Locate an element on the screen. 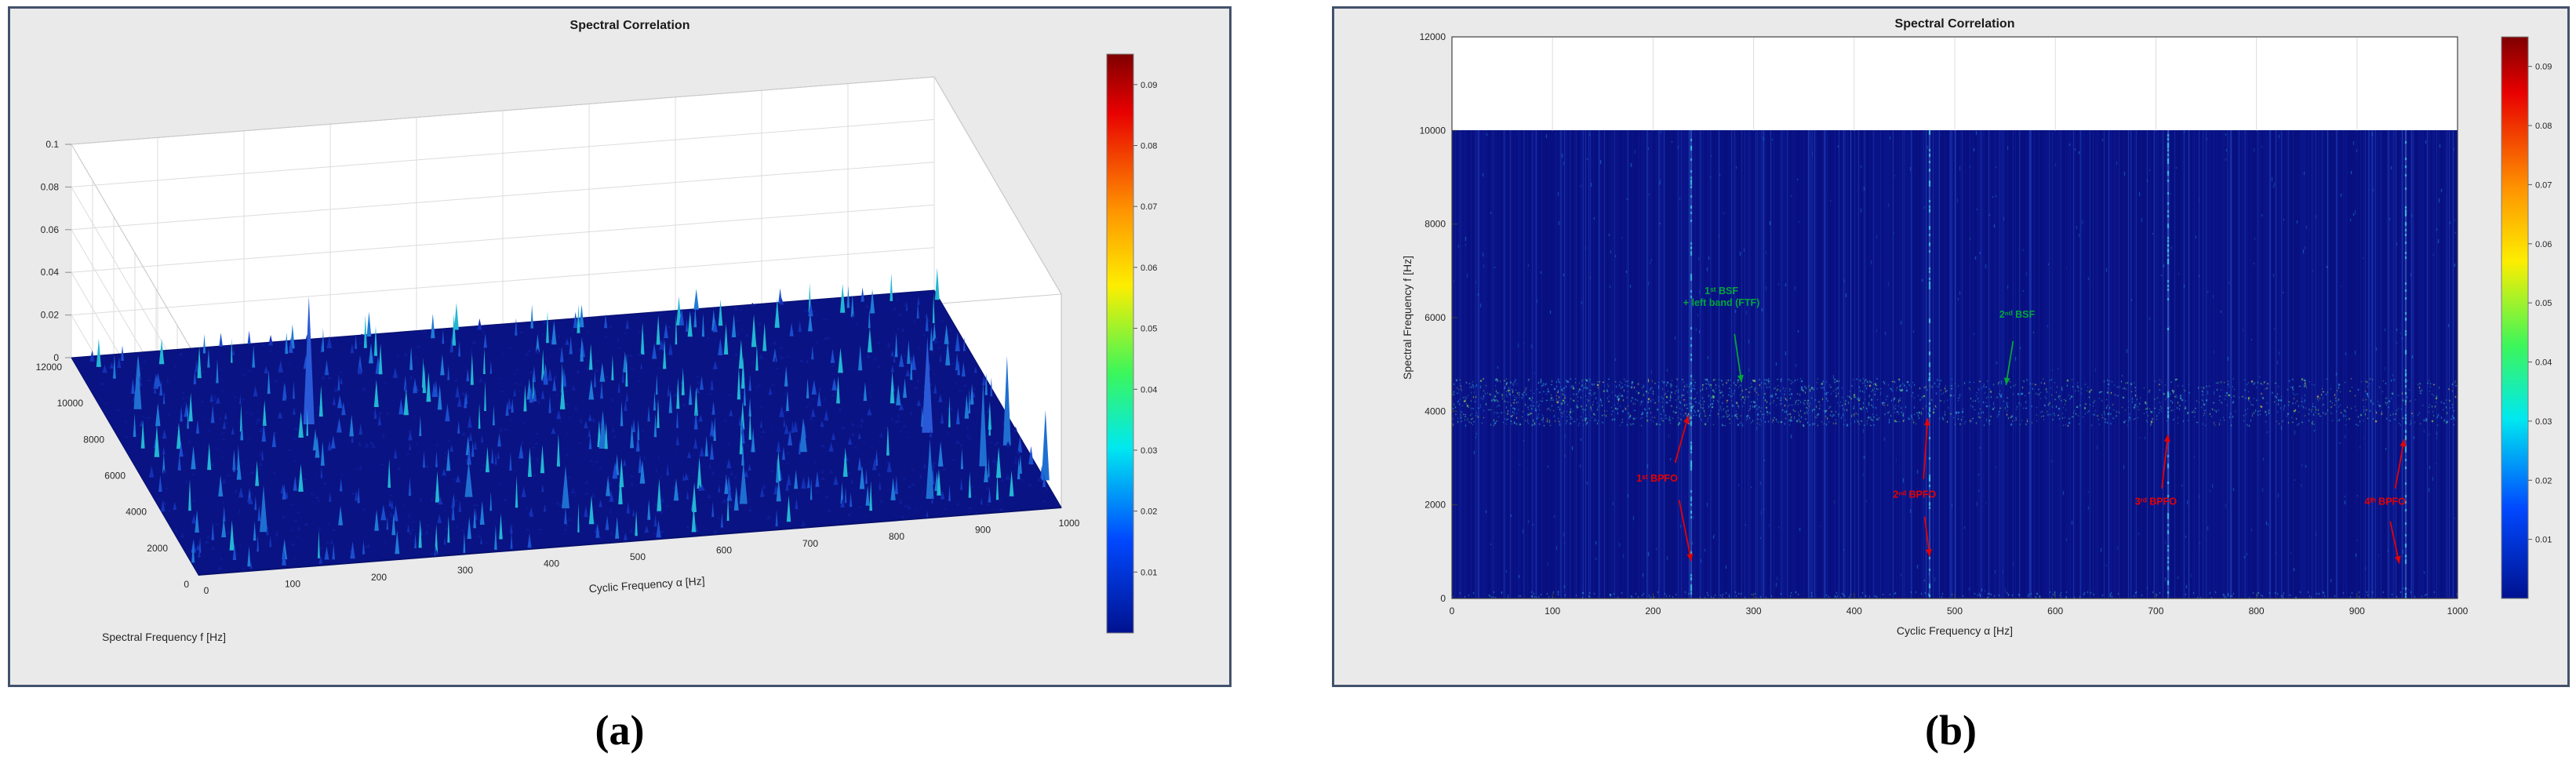 The height and width of the screenshot is (782, 2576). x-tick-label: 300 is located at coordinates (1754, 611).